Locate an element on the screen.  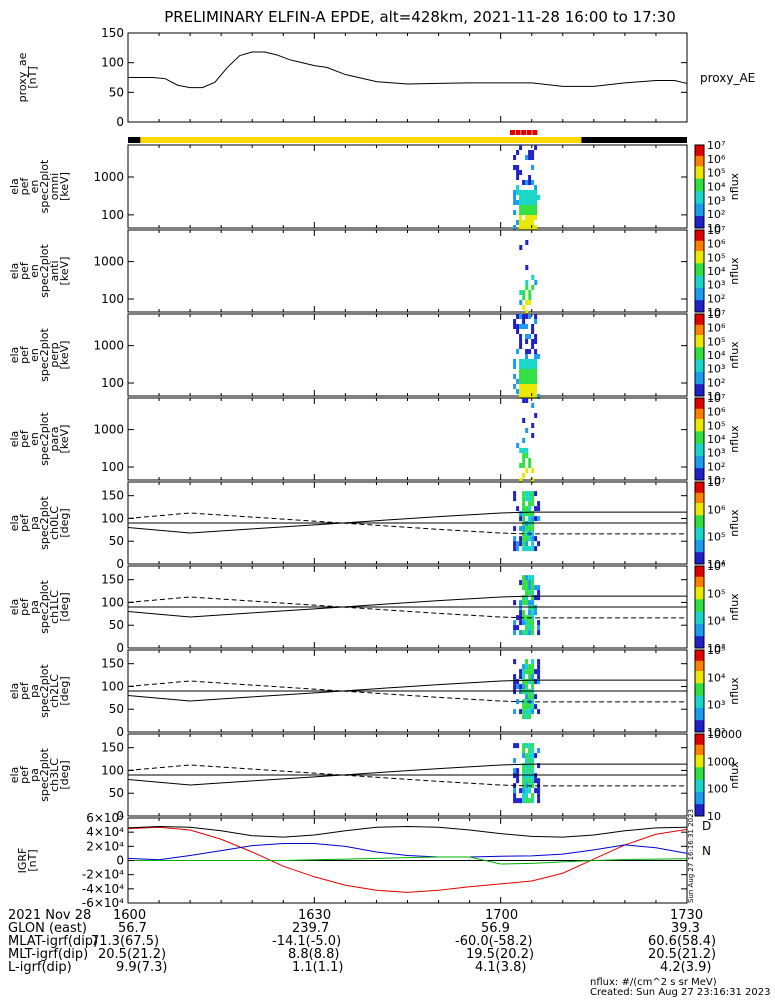
pitch-y-label: ch0LC is located at coordinates (54, 523).